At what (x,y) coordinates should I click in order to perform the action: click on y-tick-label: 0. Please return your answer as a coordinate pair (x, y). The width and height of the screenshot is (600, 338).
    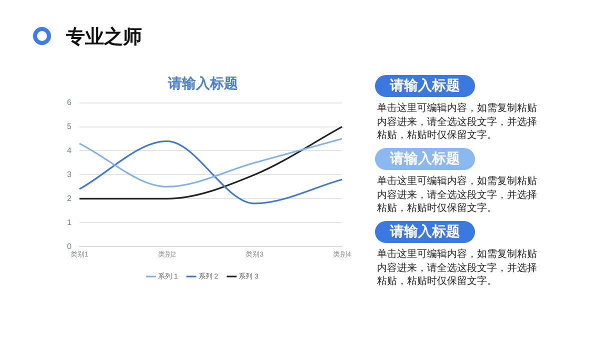
    Looking at the image, I should click on (69, 246).